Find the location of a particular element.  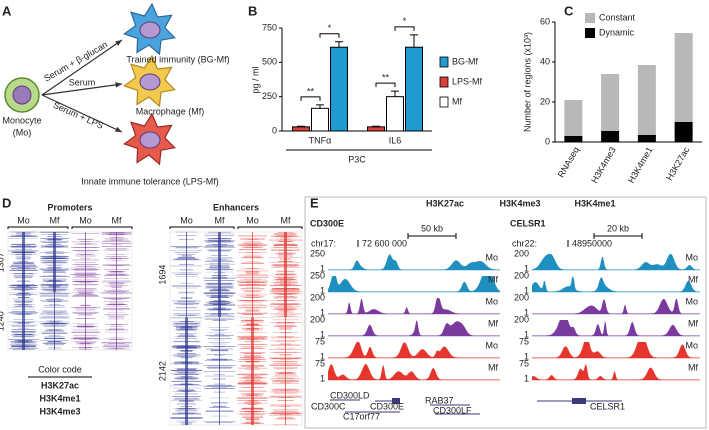

scale-label: 20 kb is located at coordinates (618, 228).